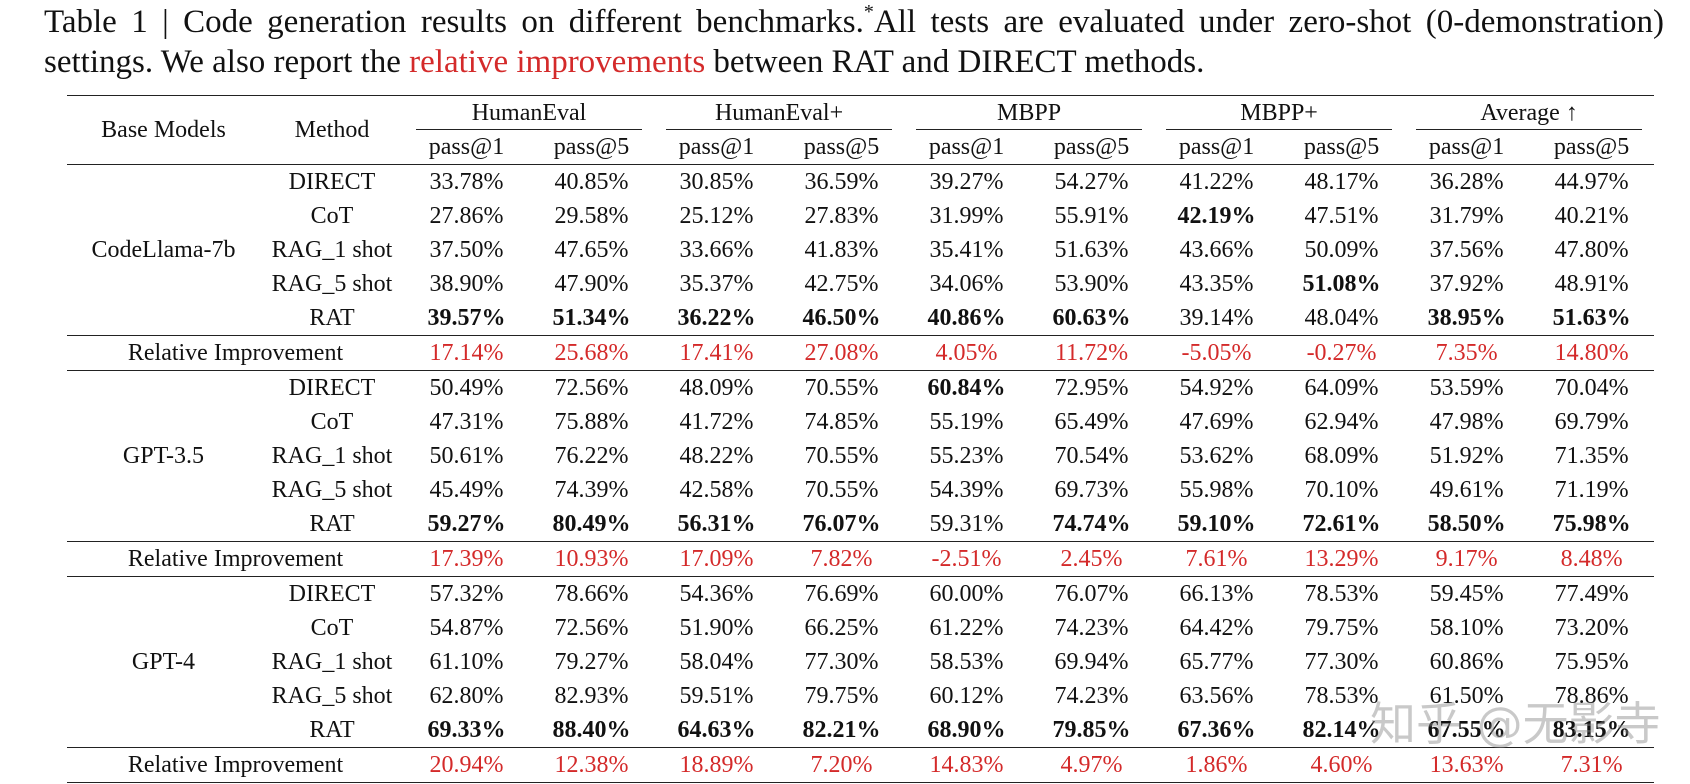  Describe the element at coordinates (1092, 559) in the screenshot. I see `improvement-cell: 2.45%` at that location.